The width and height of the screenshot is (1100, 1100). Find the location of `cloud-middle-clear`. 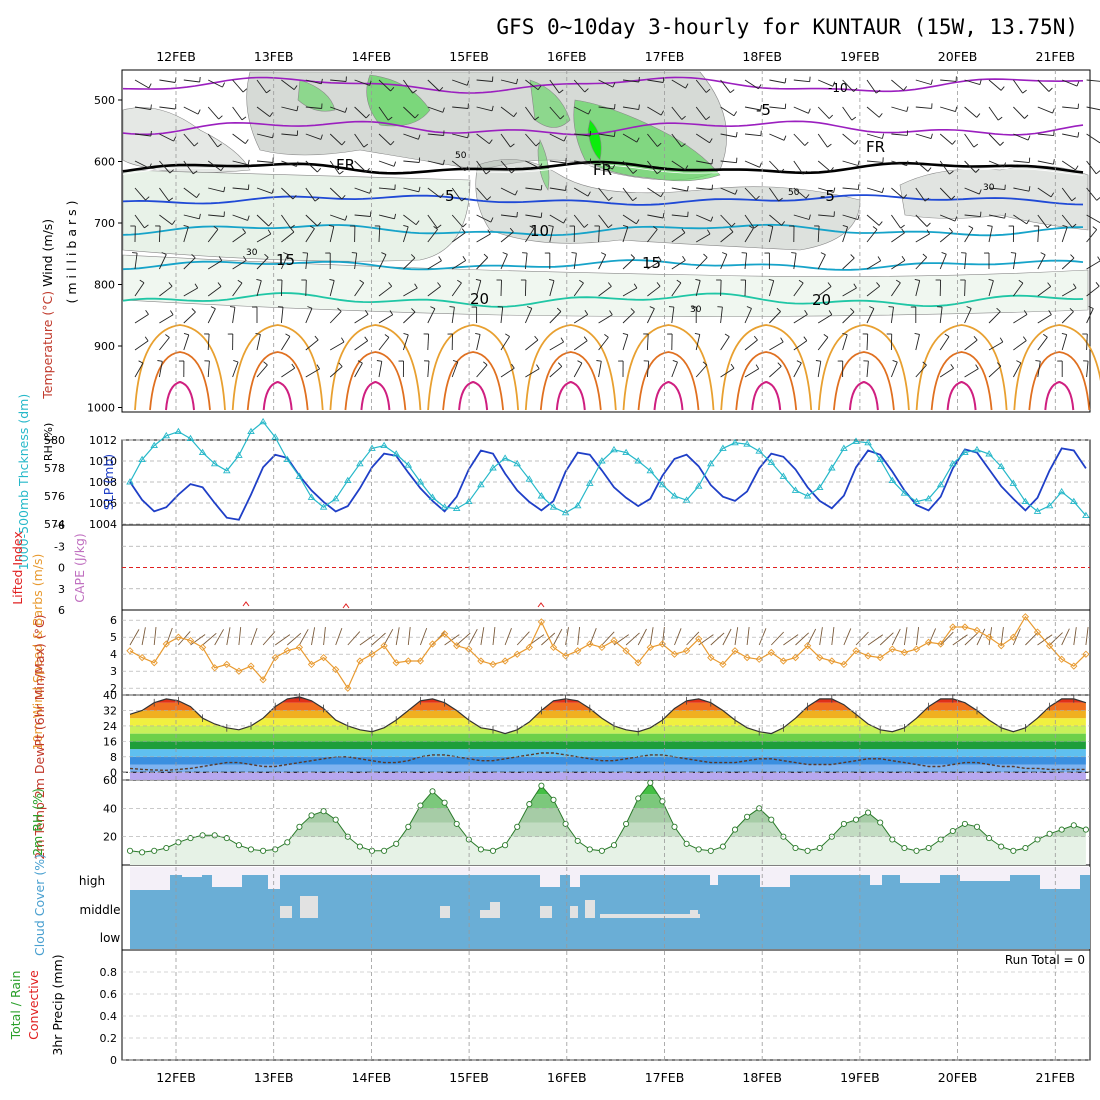

cloud-middle-clear is located at coordinates (309, 907).